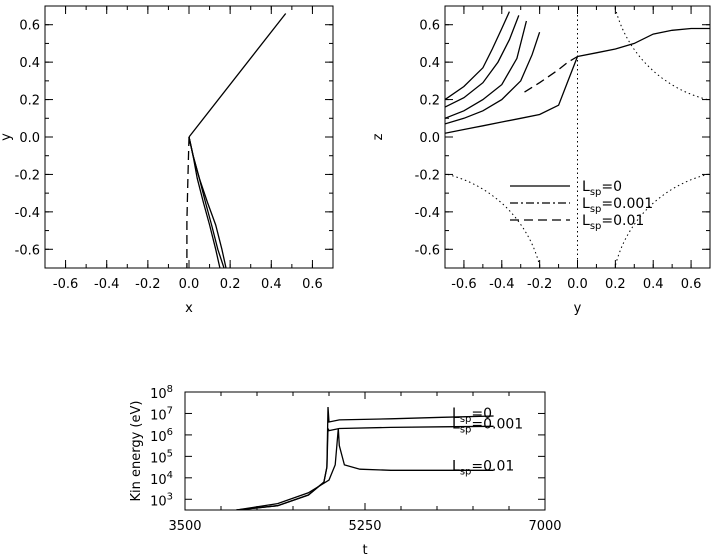 The height and width of the screenshot is (557, 711). Describe the element at coordinates (161, 457) in the screenshot. I see `panel-energy-ytick-label: 10⁵` at that location.